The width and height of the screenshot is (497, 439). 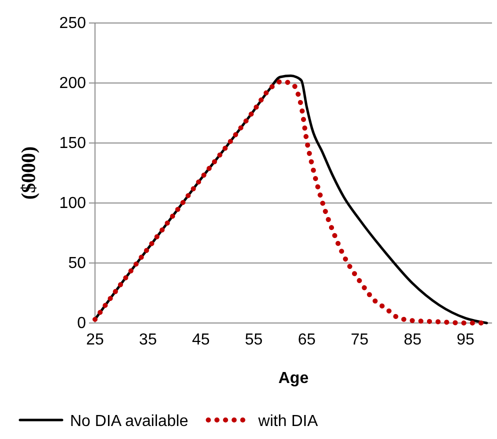 I want to click on legend-label: No DIA available, so click(x=129, y=421).